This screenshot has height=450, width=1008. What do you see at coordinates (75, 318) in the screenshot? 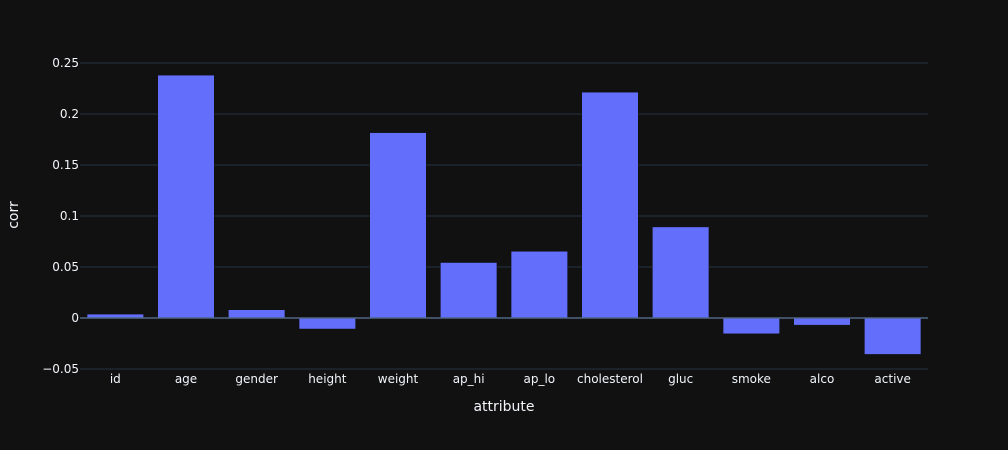
I see `y-tick-label: 0` at bounding box center [75, 318].